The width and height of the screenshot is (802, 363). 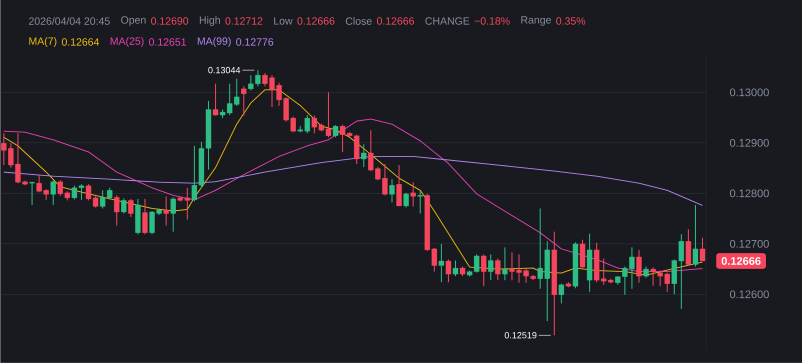 What do you see at coordinates (210, 21) in the screenshot?
I see `text: High` at bounding box center [210, 21].